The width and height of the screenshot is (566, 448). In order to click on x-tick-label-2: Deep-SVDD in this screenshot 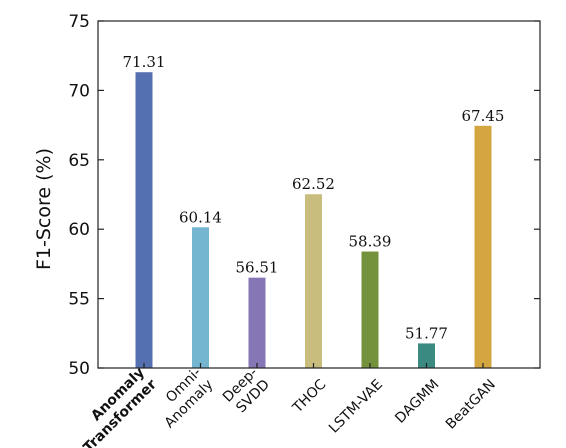, I will do `click(246, 391)`.